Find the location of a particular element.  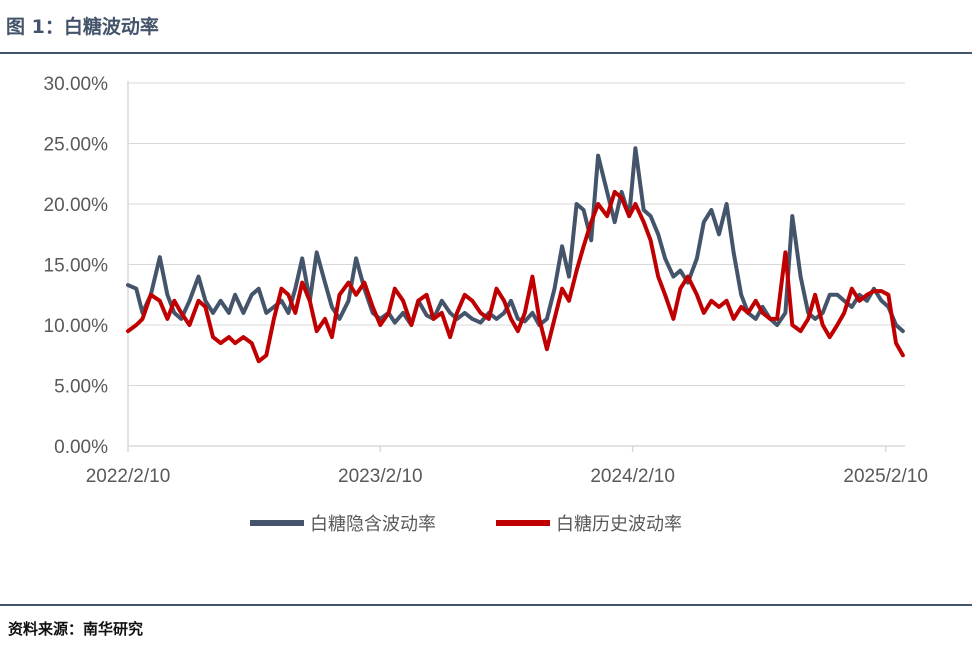

x-tick-label: 2022/2/10 is located at coordinates (128, 476).